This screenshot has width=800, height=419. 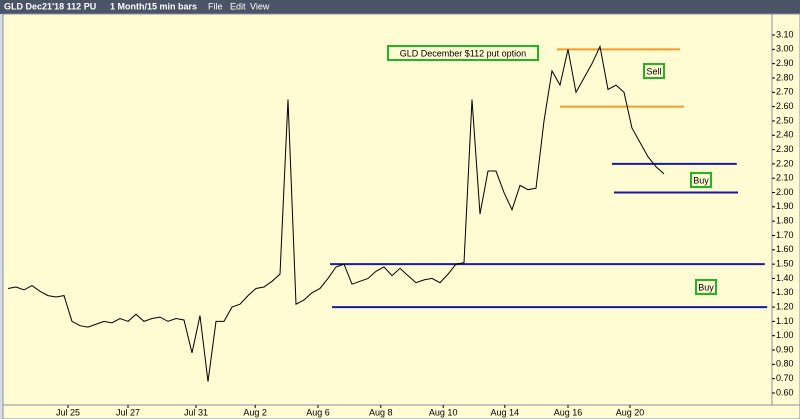 What do you see at coordinates (785, 335) in the screenshot?
I see `y-tick-label: 1.00` at bounding box center [785, 335].